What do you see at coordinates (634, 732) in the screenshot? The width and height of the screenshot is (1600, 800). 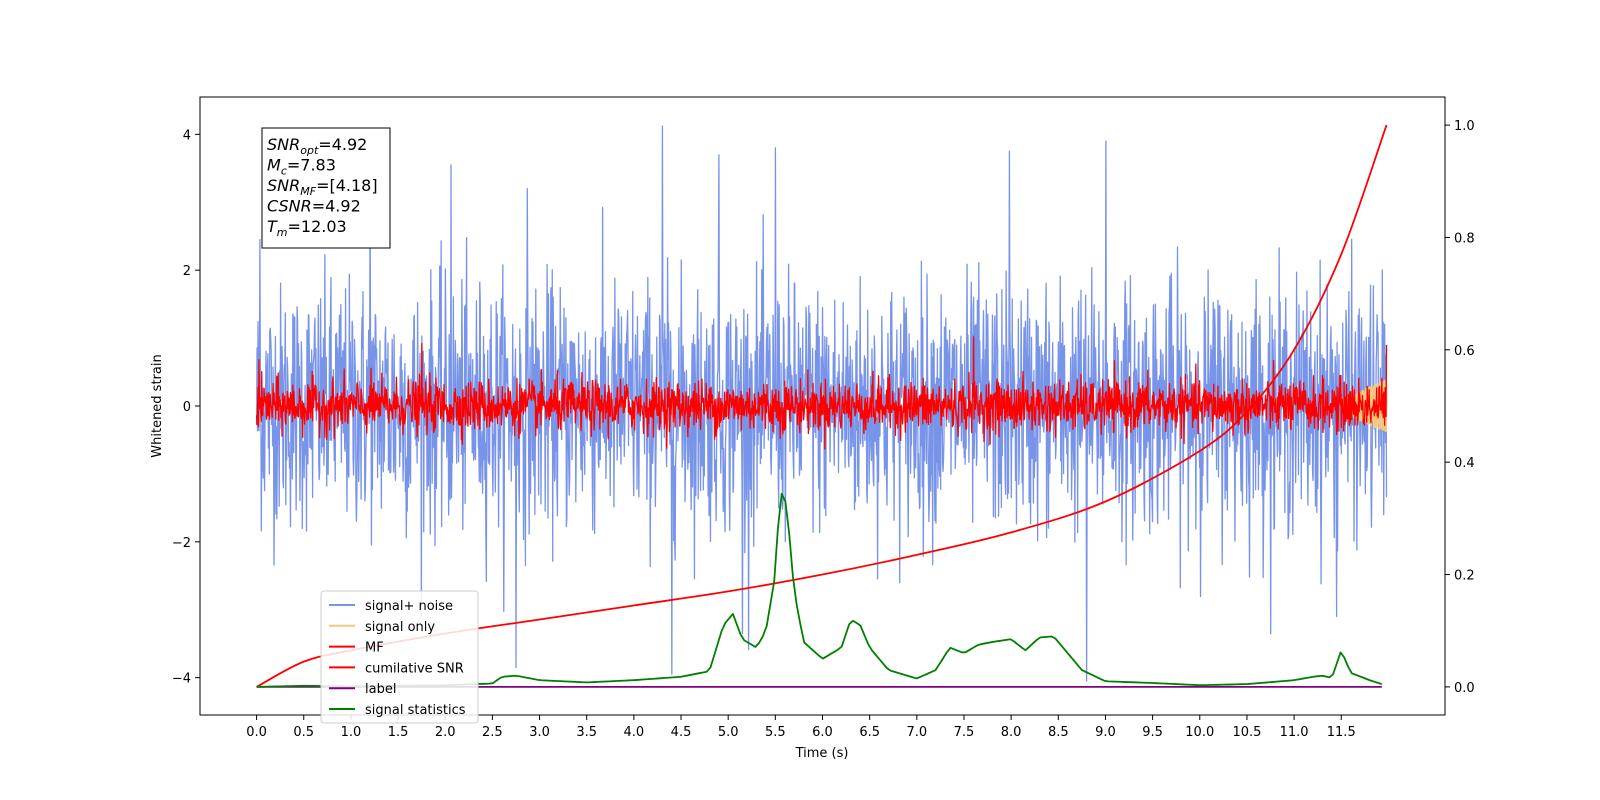 I see `x-tick-label: 4.0` at bounding box center [634, 732].